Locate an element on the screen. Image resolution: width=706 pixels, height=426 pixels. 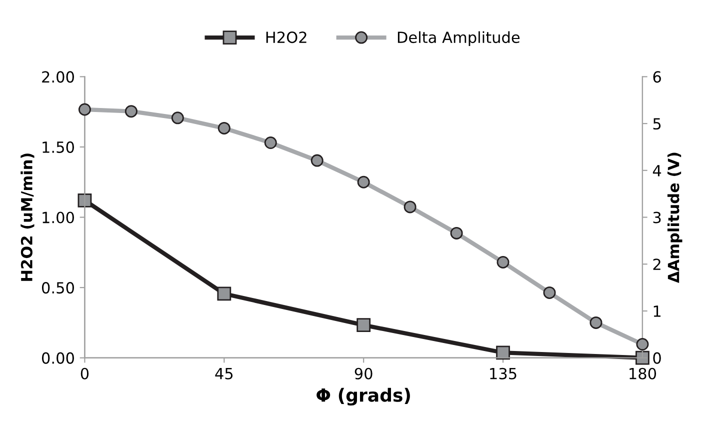
y-tick-label: 1.00 is located at coordinates (58, 218).